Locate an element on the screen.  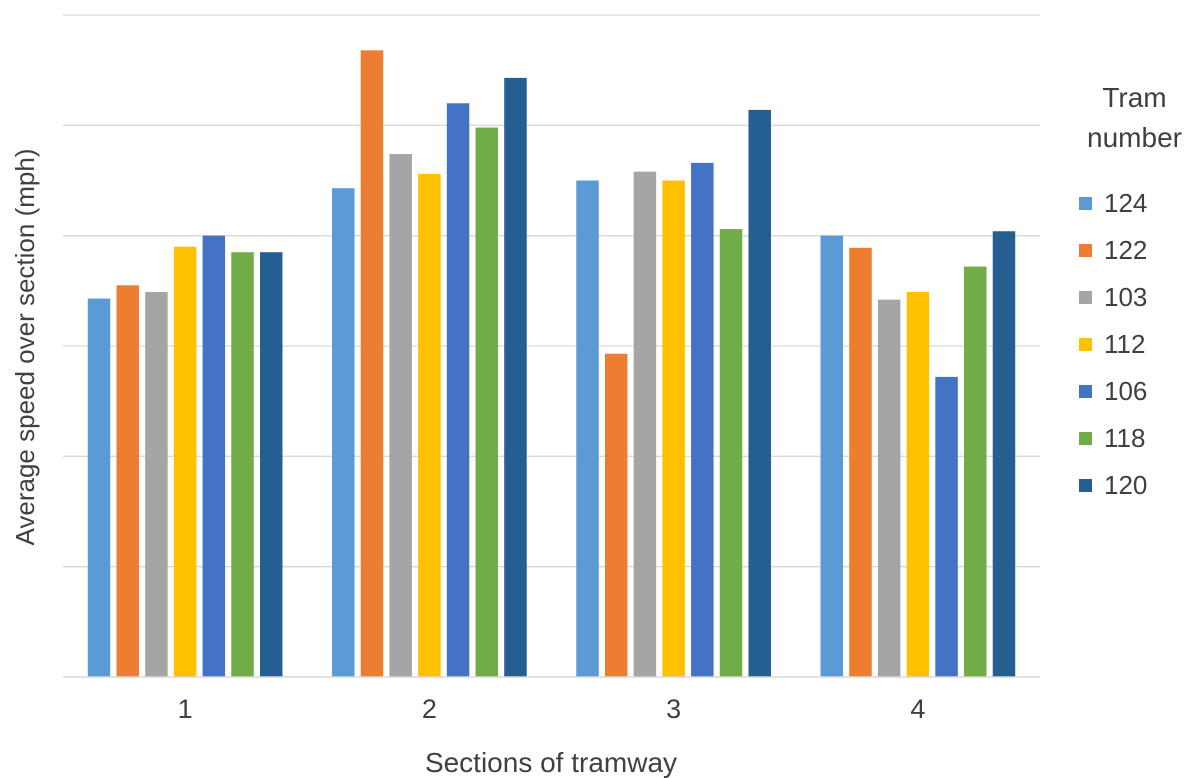
legend-item-120: 120 is located at coordinates (1134, 485).